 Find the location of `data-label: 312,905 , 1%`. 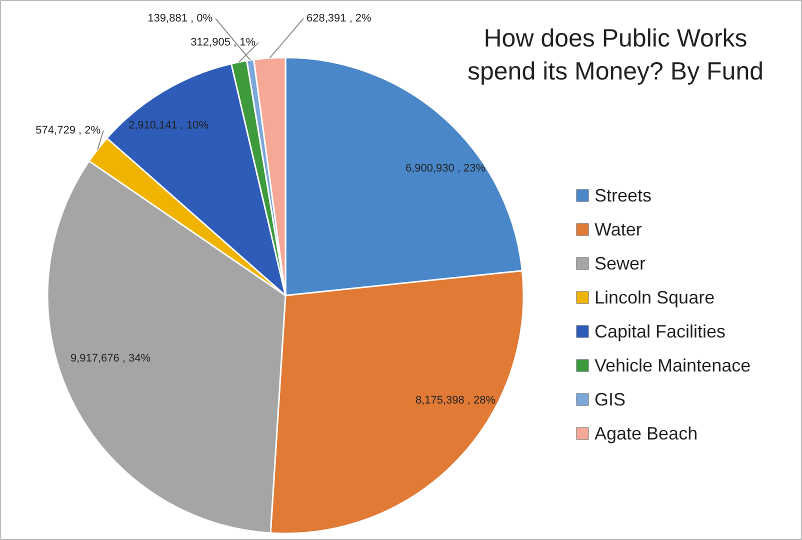

data-label: 312,905 , 1% is located at coordinates (223, 42).